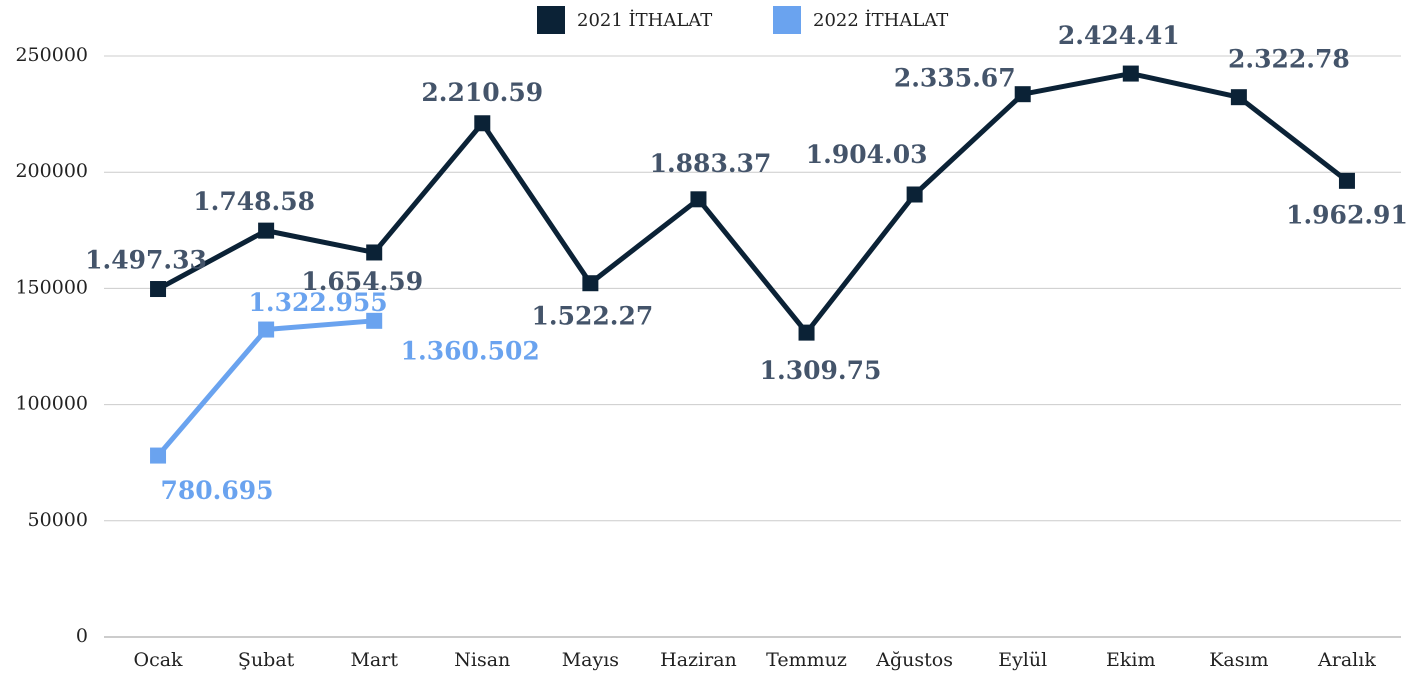 The height and width of the screenshot is (677, 1411). I want to click on data-label: 2.210.59, so click(482, 92).